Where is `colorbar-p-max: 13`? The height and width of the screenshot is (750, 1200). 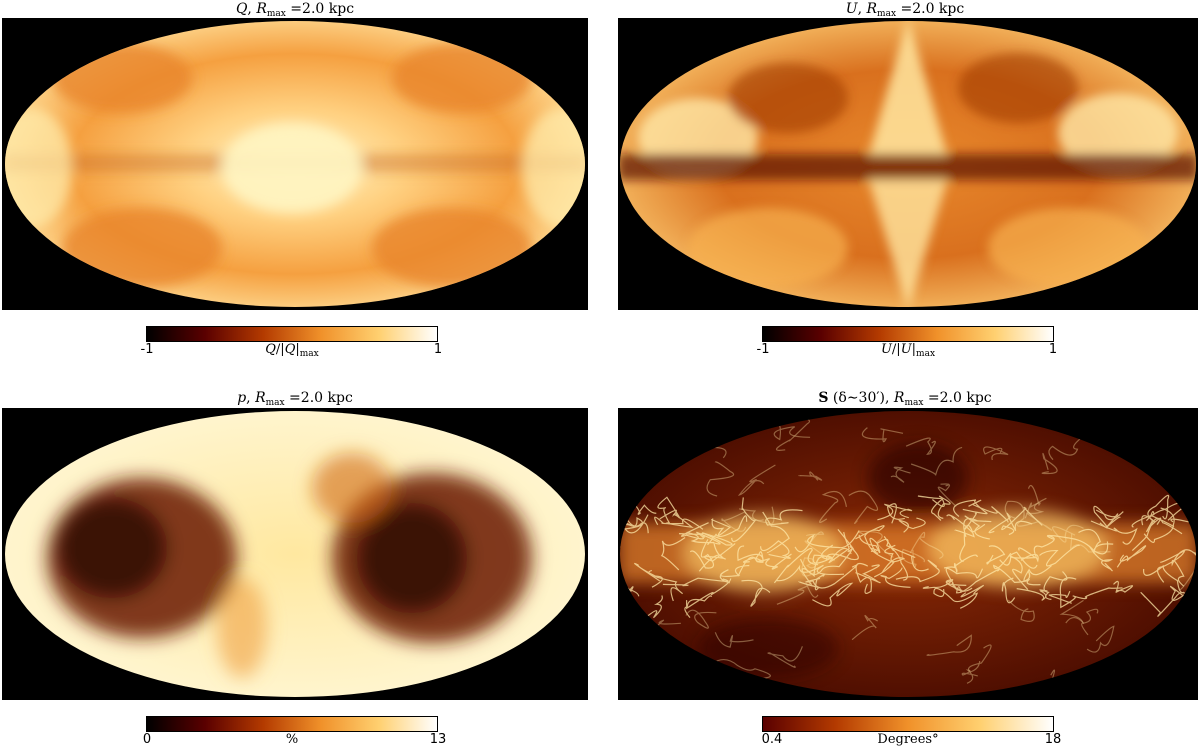
colorbar-p-max: 13 is located at coordinates (438, 739).